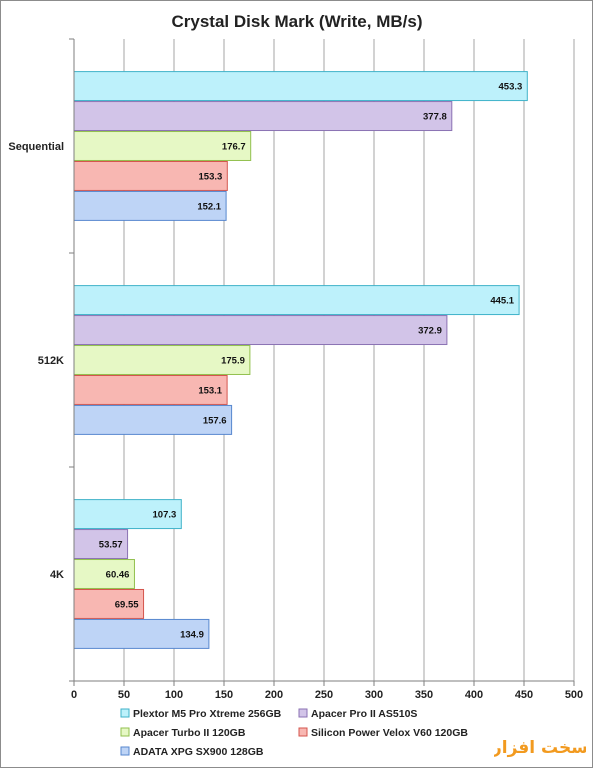  Describe the element at coordinates (233, 361) in the screenshot. I see `data-label: 175.9` at that location.